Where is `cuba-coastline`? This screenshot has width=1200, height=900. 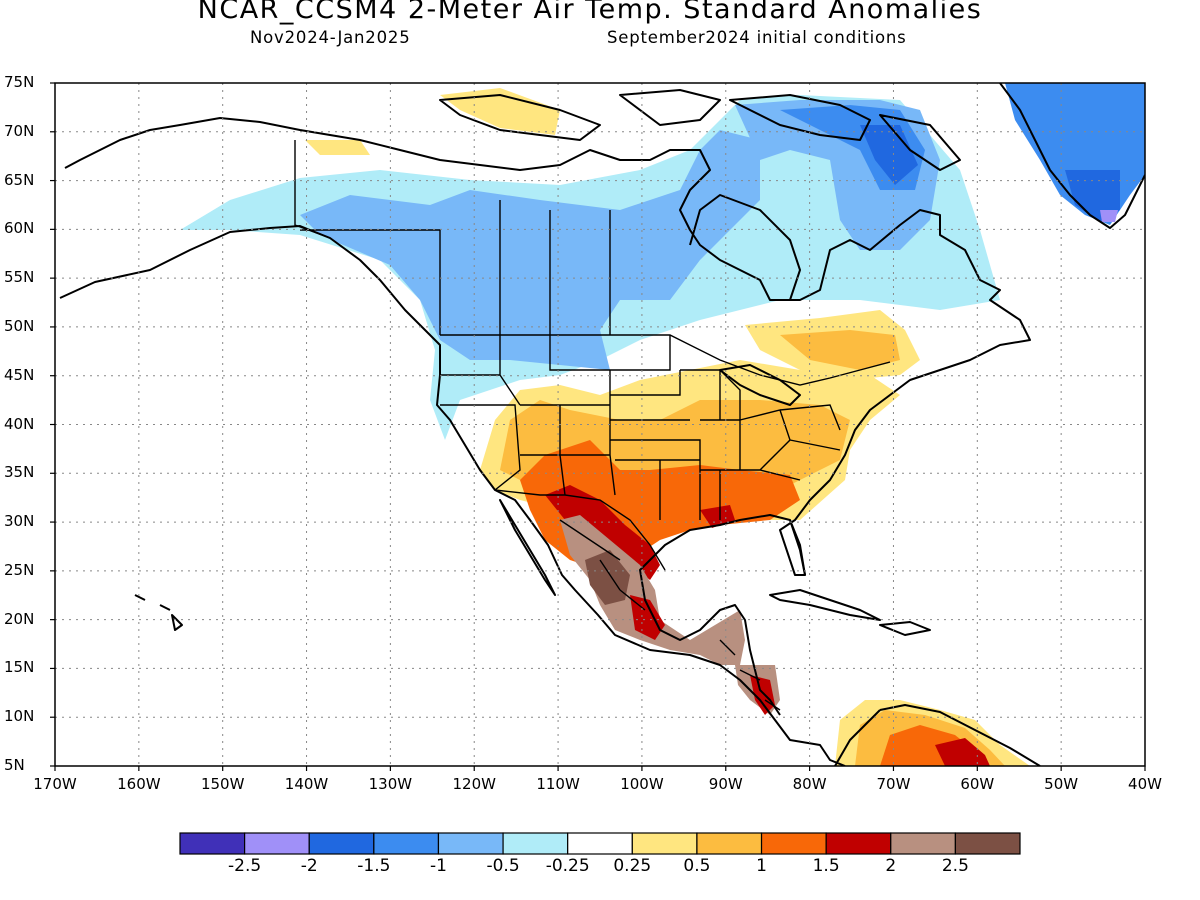
cuba-coastline is located at coordinates (825, 605).